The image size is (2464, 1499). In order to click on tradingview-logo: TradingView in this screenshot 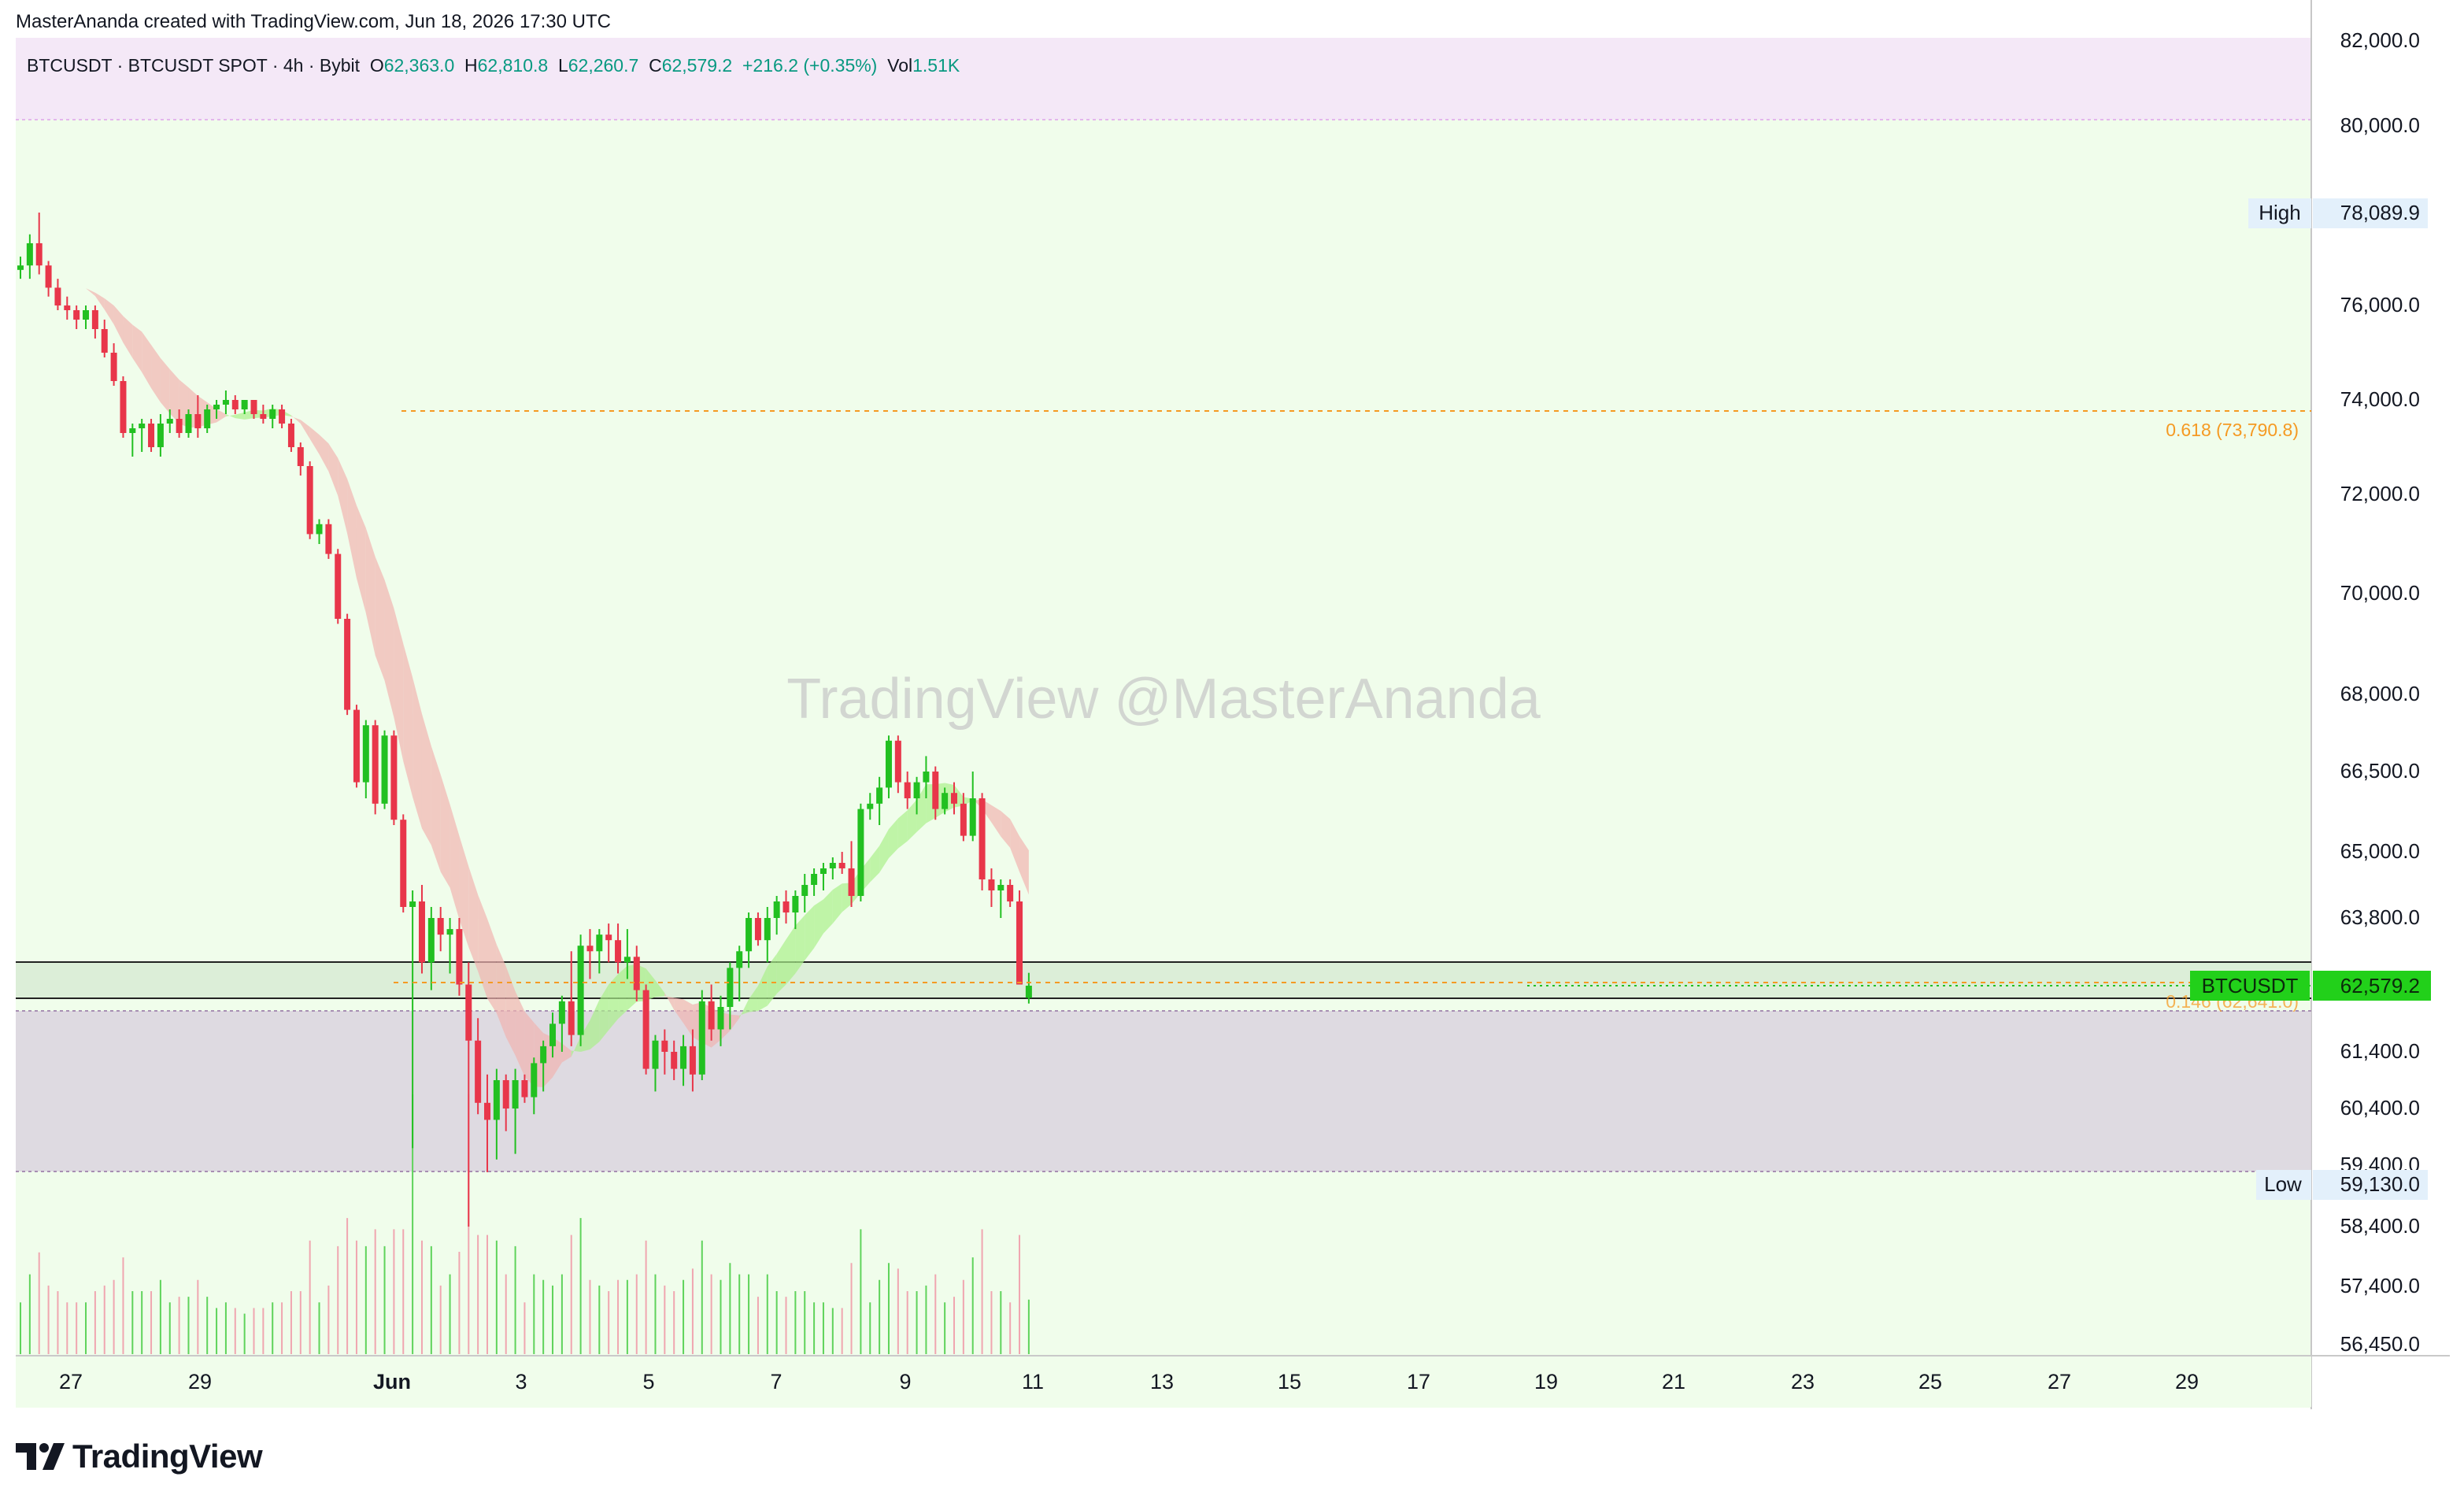, I will do `click(139, 1456)`.